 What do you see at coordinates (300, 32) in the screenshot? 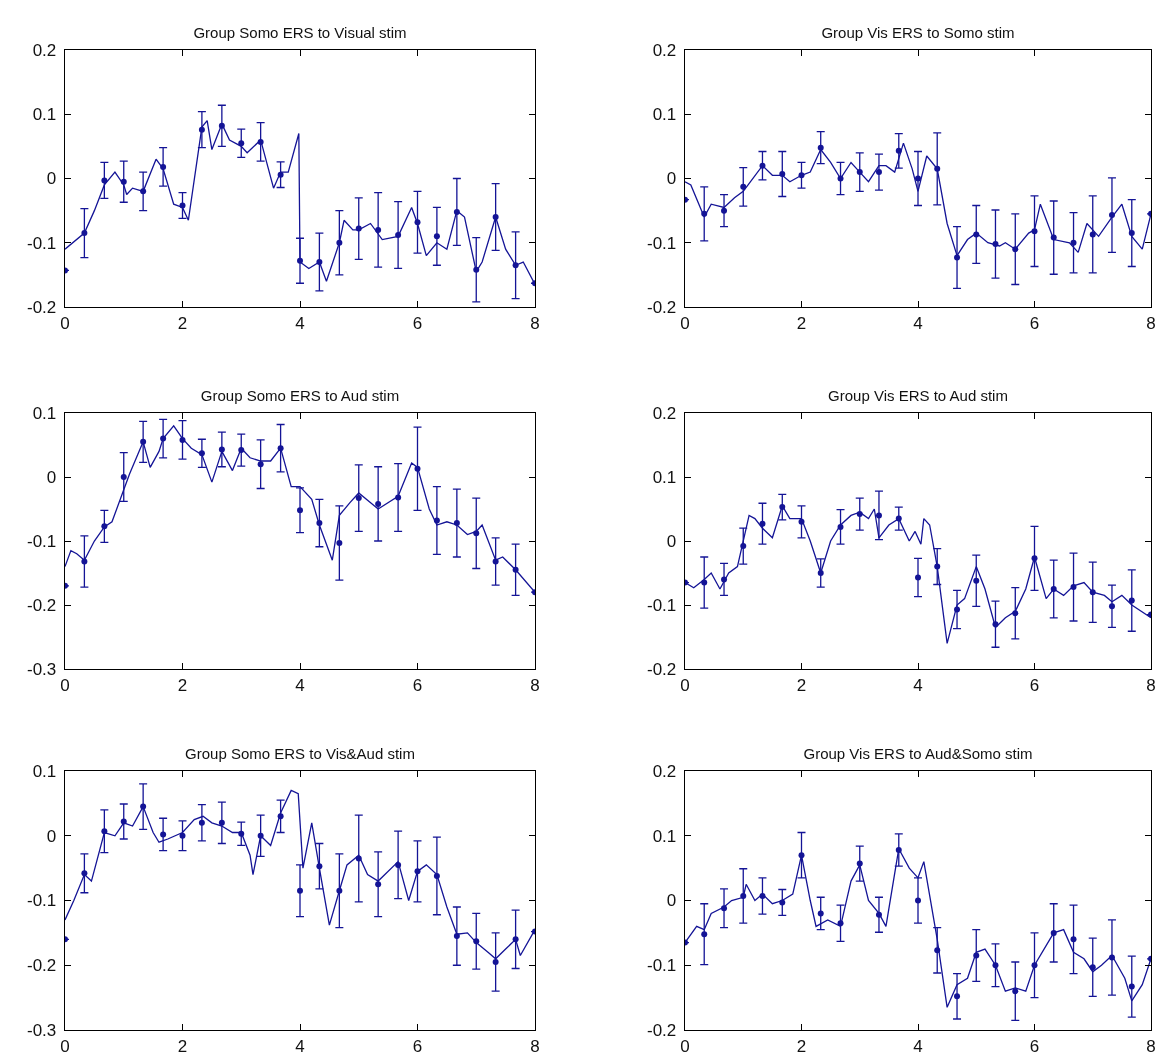
I see `chart-title: Group Somo ERS to Visual stim` at bounding box center [300, 32].